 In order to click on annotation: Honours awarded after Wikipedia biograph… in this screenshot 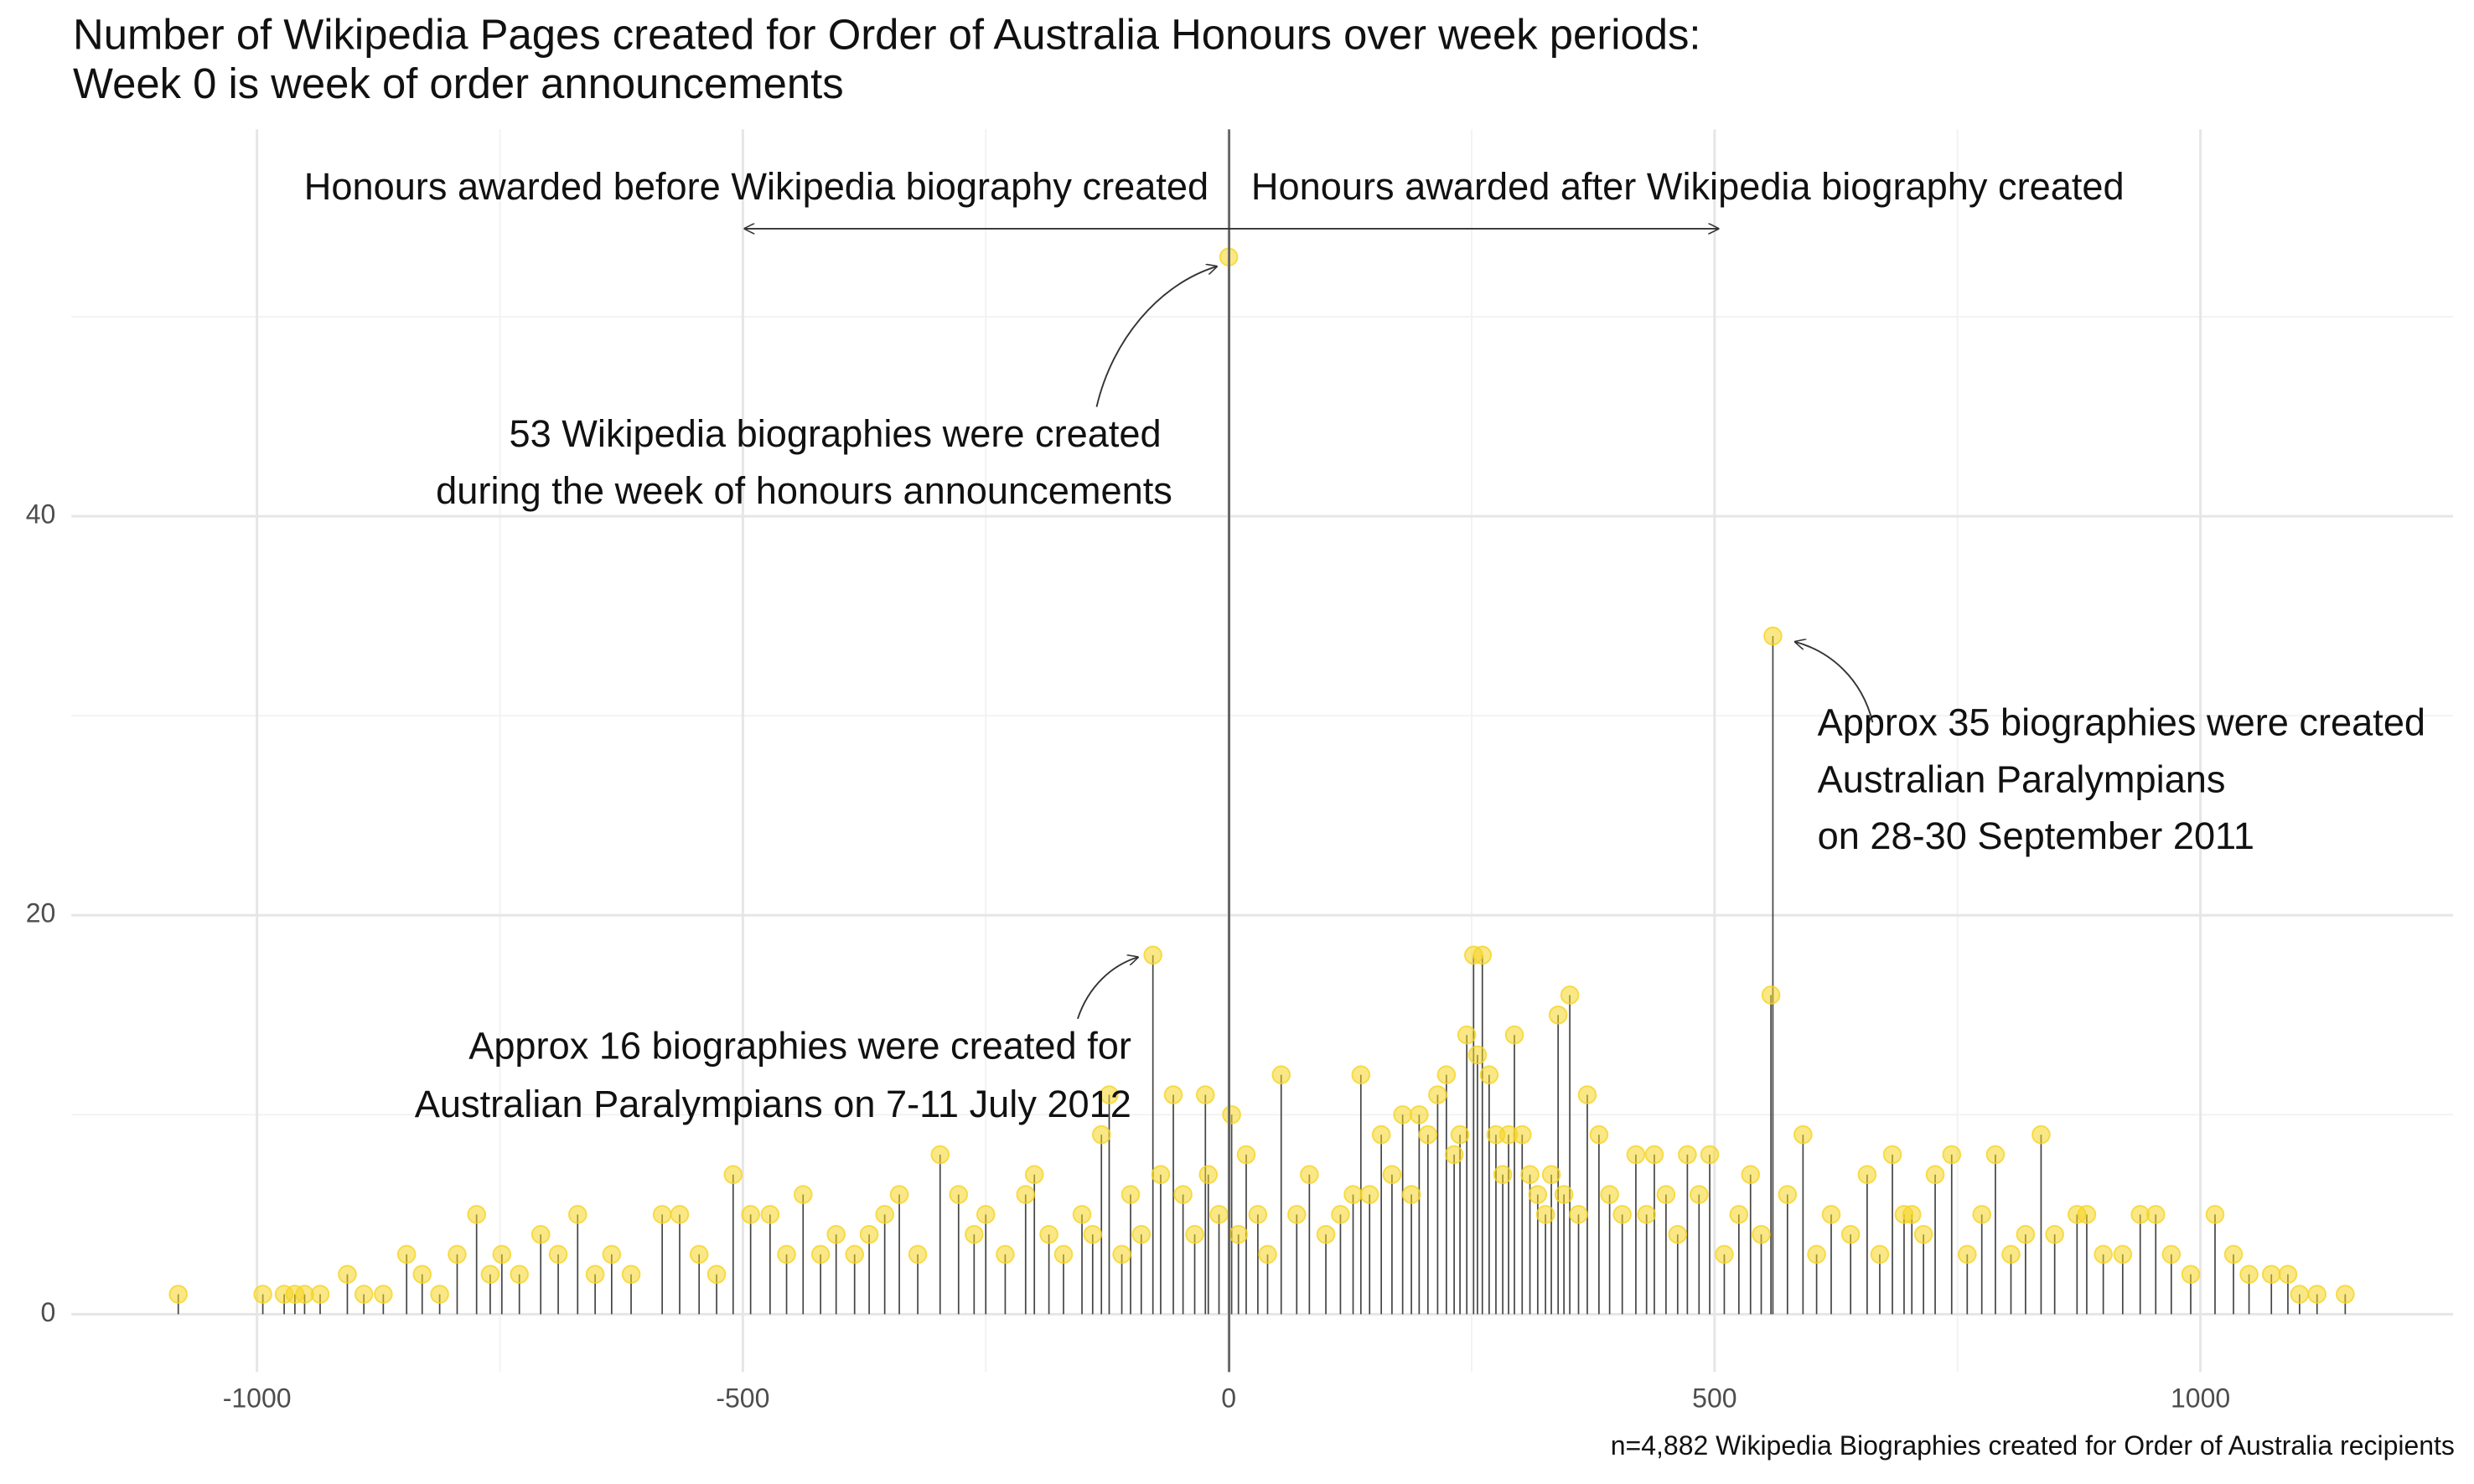, I will do `click(1688, 187)`.